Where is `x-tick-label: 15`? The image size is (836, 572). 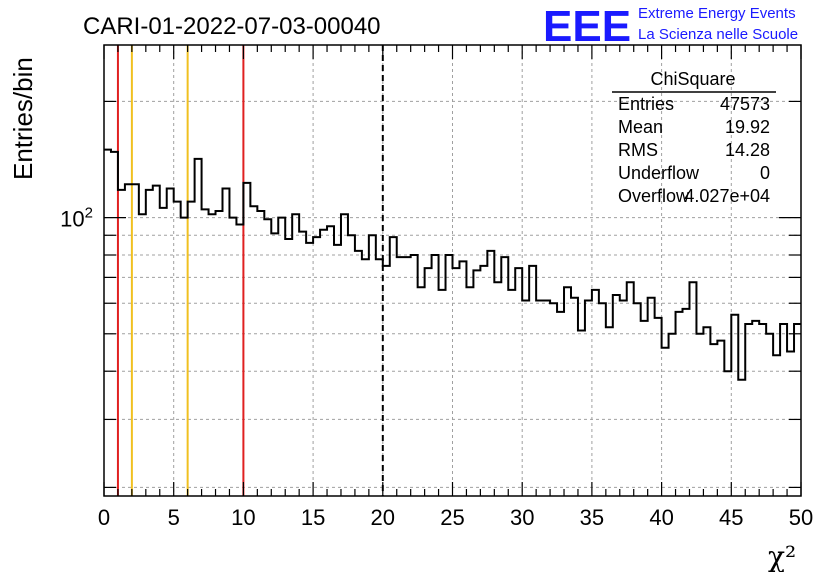 x-tick-label: 15 is located at coordinates (313, 517).